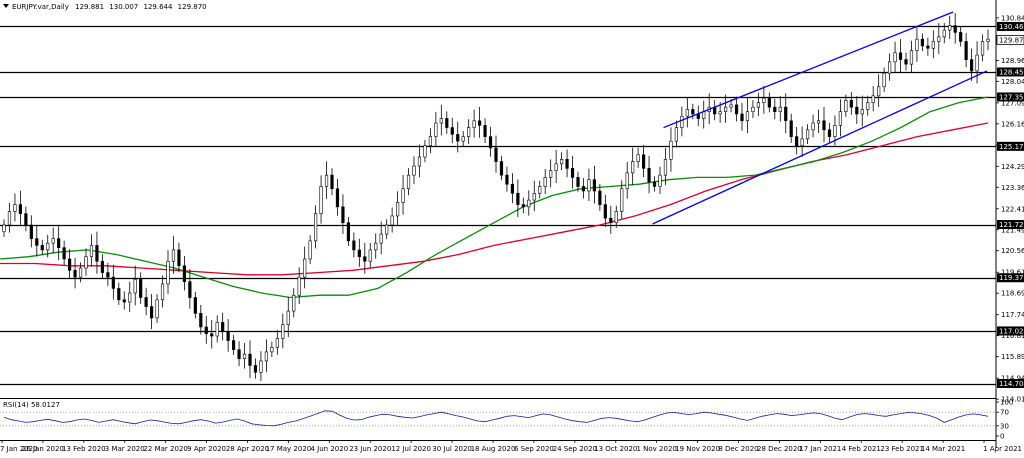 This screenshot has width=1024, height=458. Describe the element at coordinates (6, 6) in the screenshot. I see `caret-down-icon` at that location.